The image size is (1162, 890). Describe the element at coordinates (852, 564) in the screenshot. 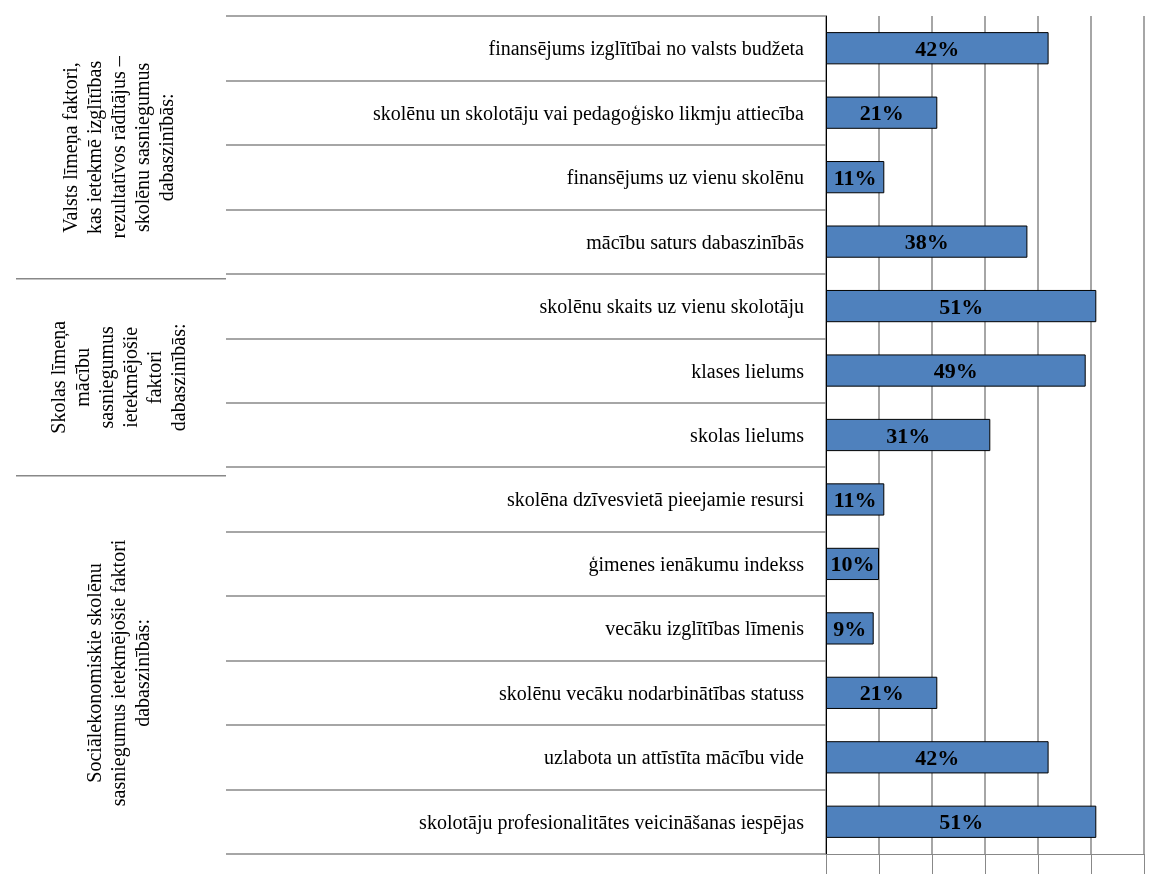

I see `data-label: 10%` at that location.